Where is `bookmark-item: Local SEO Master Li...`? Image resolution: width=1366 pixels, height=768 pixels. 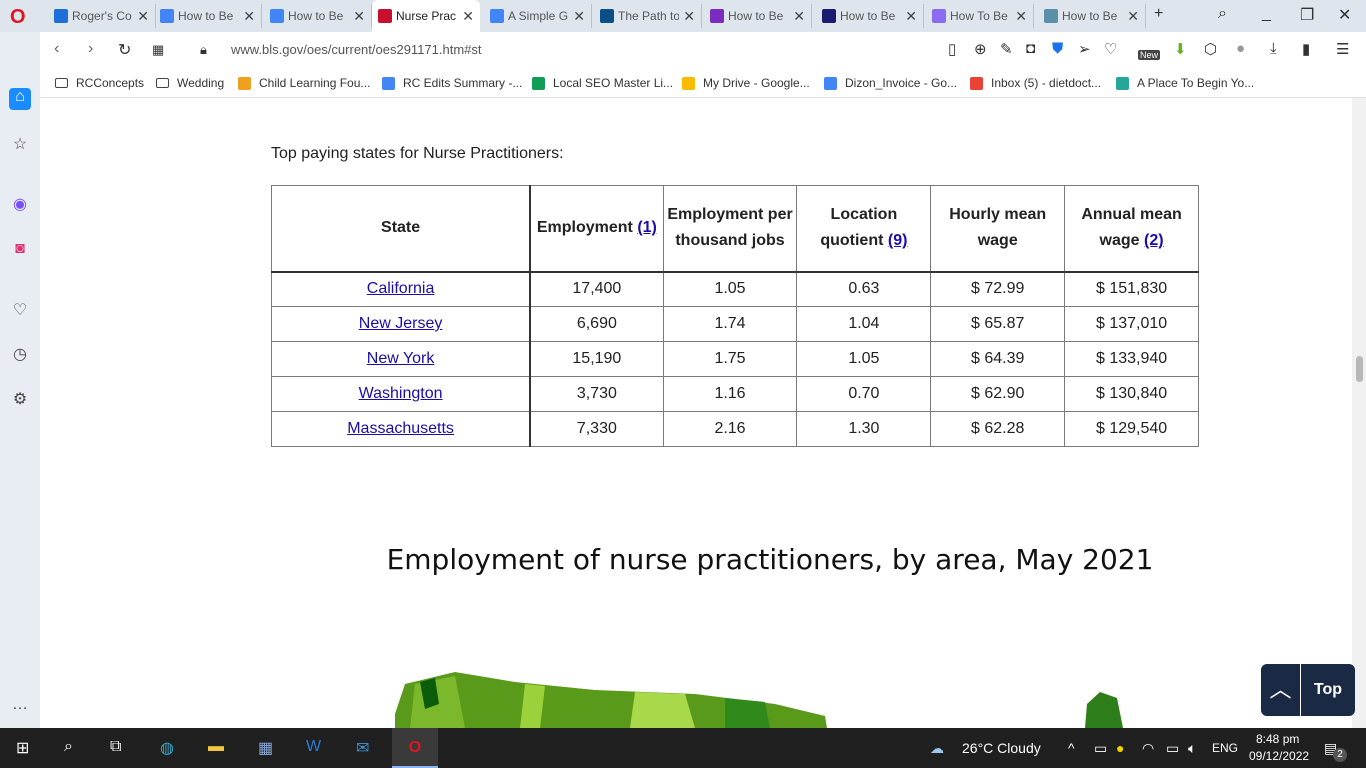
bookmark-item: Local SEO Master Li... is located at coordinates (602, 83).